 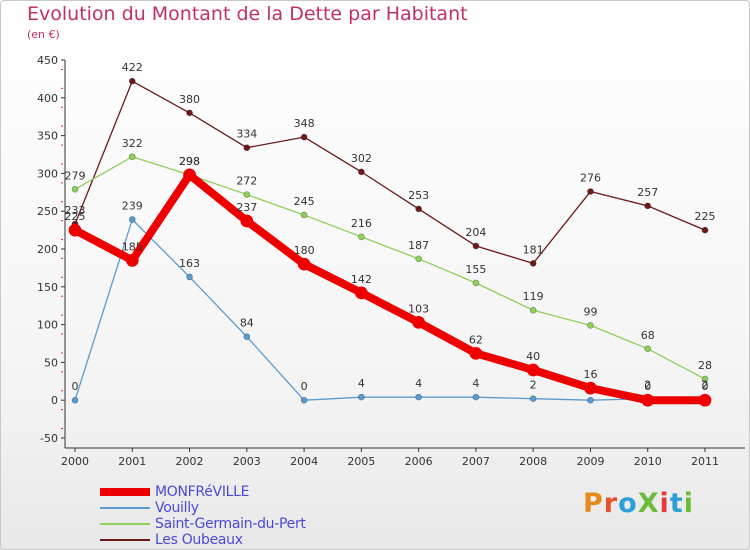 What do you see at coordinates (47, 136) in the screenshot?
I see `y-tick-label: 350` at bounding box center [47, 136].